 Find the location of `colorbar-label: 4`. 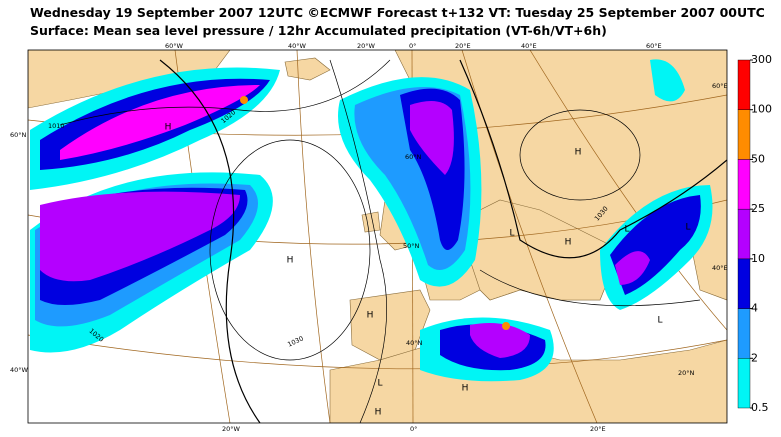

colorbar-label: 4 is located at coordinates (754, 308).